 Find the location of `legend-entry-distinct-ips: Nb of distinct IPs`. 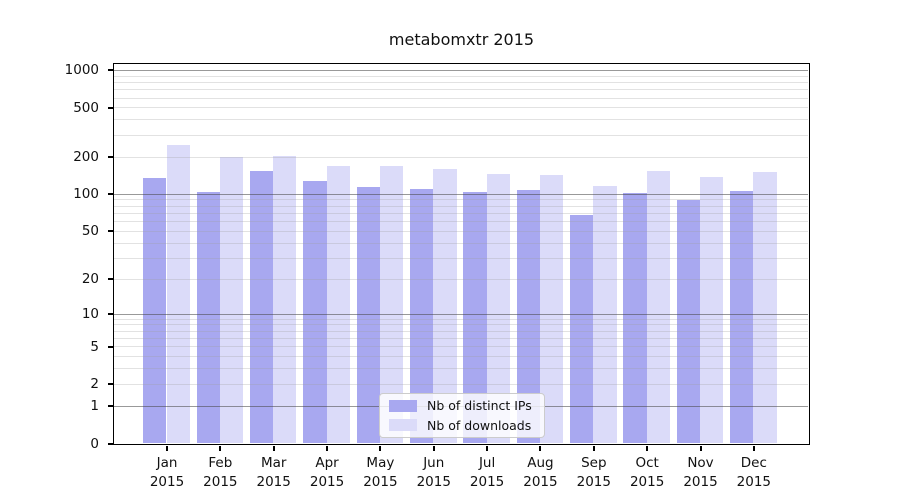

legend-entry-distinct-ips: Nb of distinct IPs is located at coordinates (462, 406).